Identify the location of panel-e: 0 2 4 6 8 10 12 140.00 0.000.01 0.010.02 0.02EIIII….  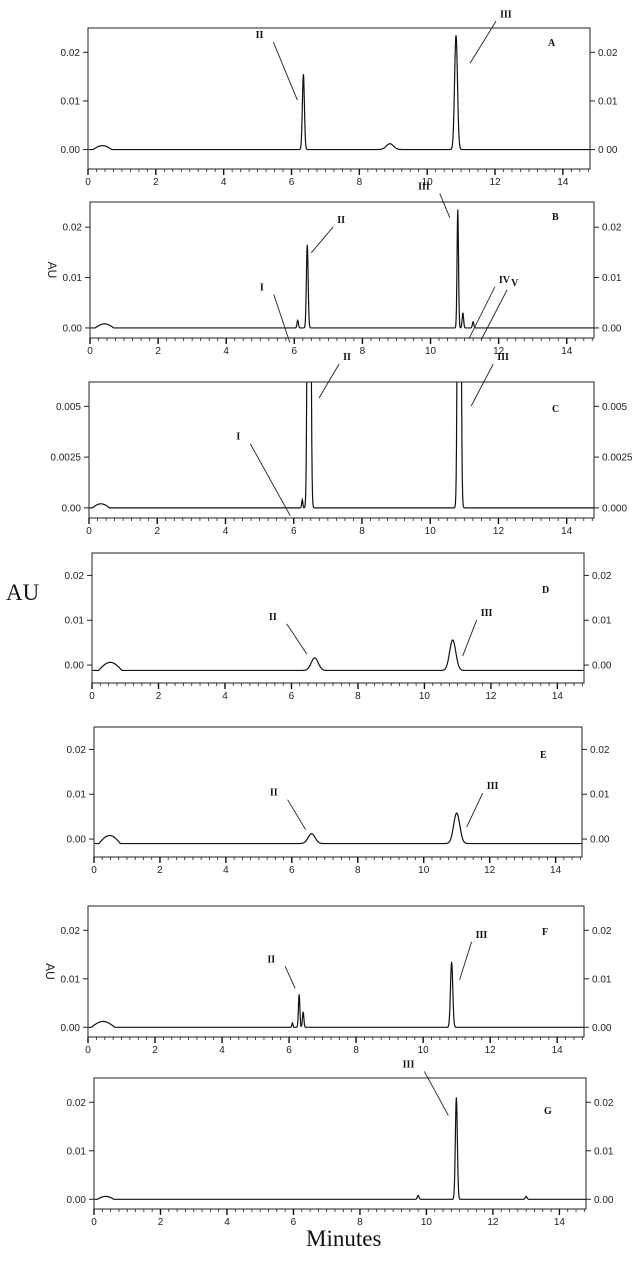
(338, 801).